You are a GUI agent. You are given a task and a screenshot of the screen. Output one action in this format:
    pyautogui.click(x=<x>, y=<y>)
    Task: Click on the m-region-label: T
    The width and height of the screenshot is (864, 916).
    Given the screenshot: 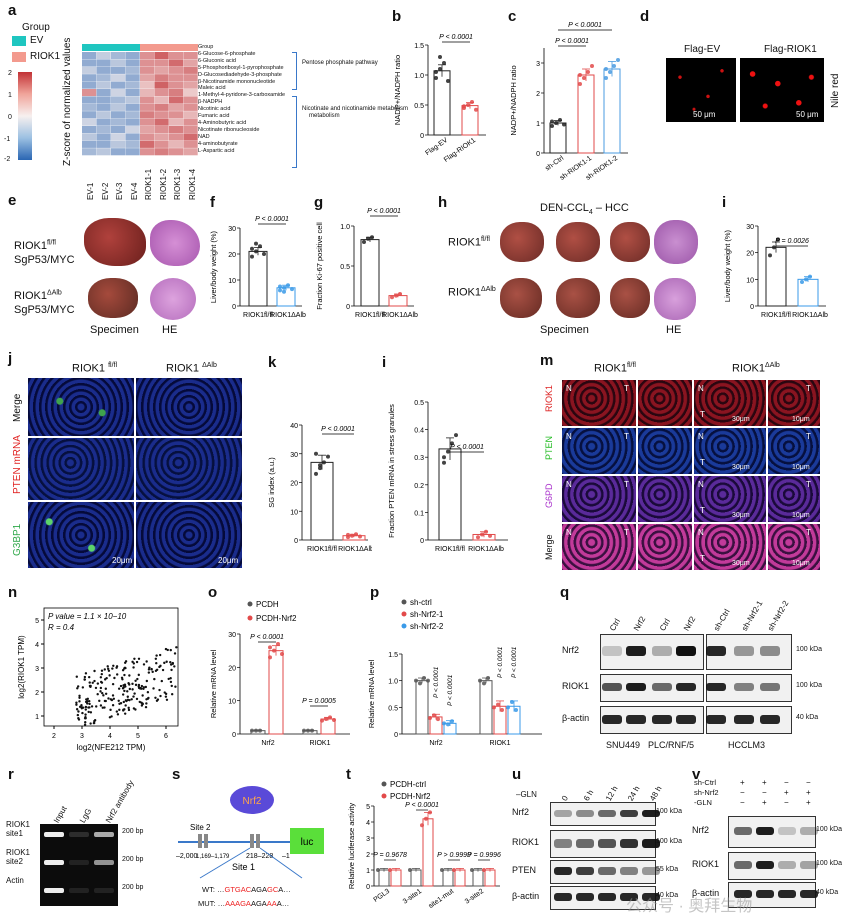 What is the action you would take?
    pyautogui.click(x=626, y=388)
    